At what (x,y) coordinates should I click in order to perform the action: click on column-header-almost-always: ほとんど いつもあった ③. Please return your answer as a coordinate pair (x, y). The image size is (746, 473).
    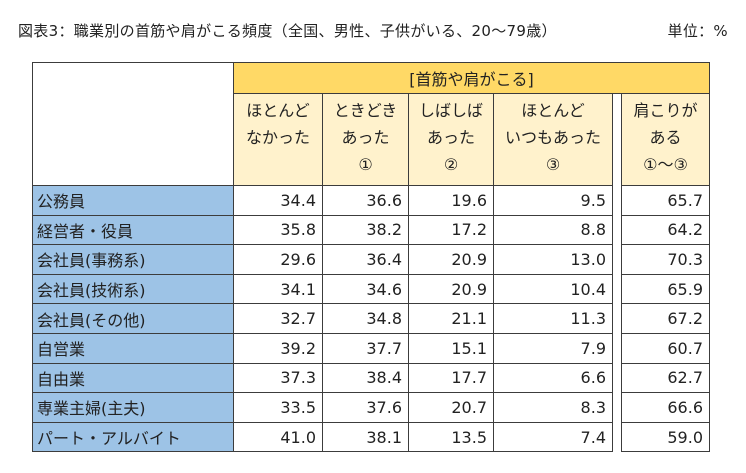
    Looking at the image, I should click on (553, 139).